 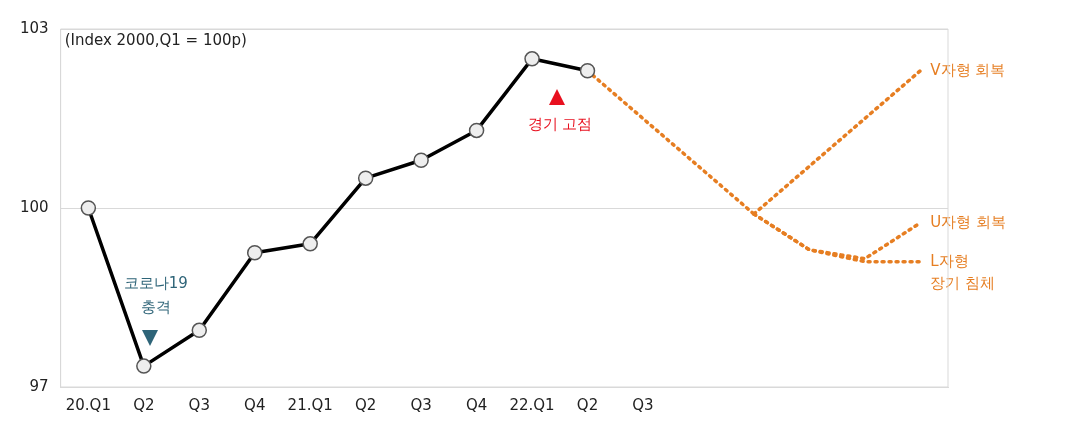 What do you see at coordinates (88, 404) in the screenshot?
I see `x-tick-label: 20.Q1` at bounding box center [88, 404].